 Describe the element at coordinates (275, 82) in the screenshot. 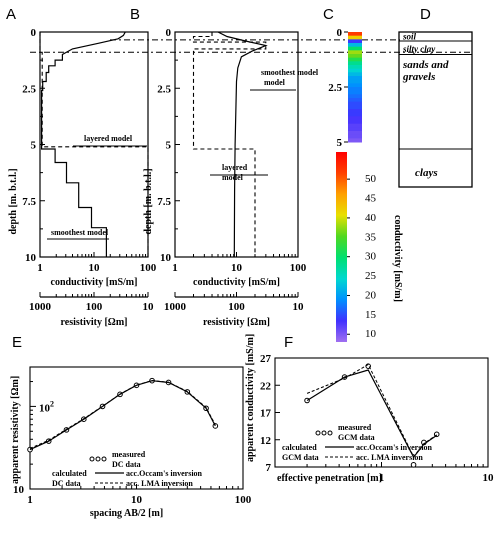

I see `annotation-smoothest-model-line2: model` at that location.